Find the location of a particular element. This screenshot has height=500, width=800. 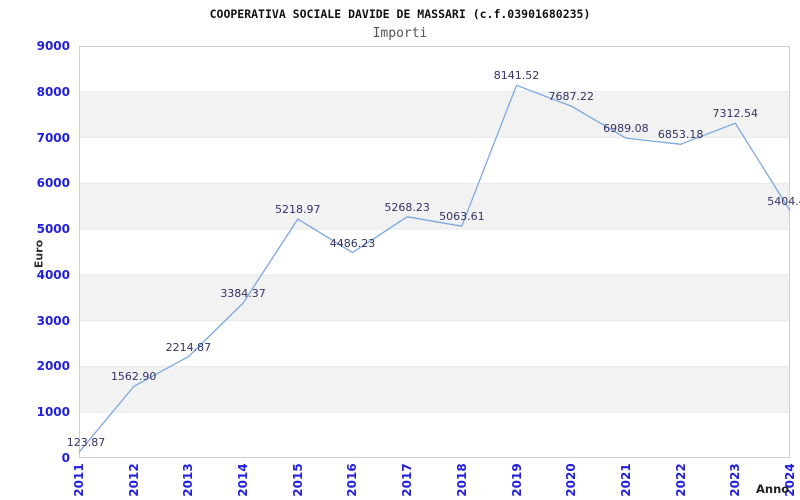

y-tick-label: 1000 is located at coordinates (53, 412).